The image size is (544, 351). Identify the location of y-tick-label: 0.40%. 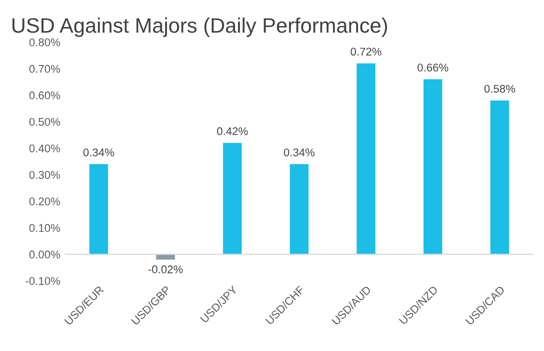
(44, 148).